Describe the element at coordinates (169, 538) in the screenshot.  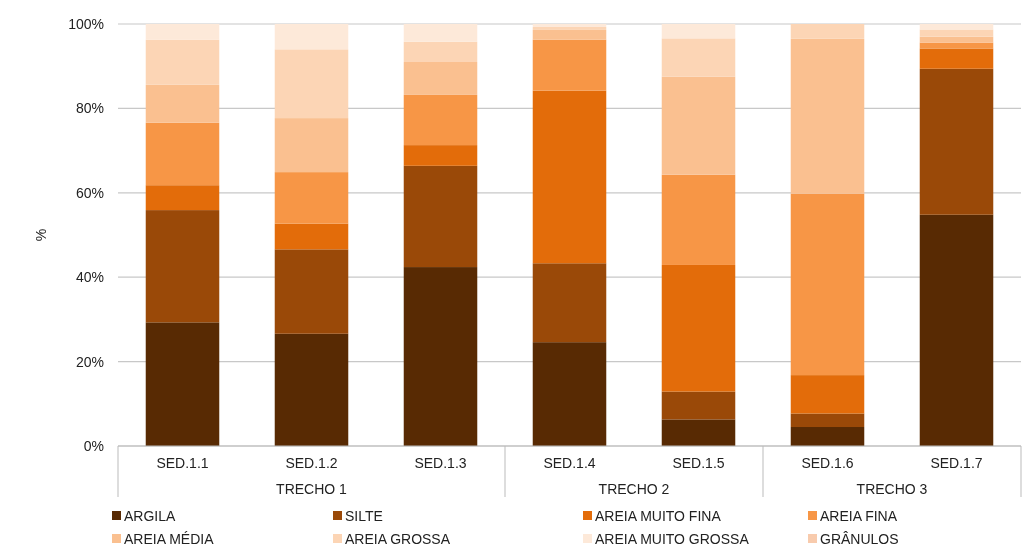
I see `legend-label: AREIA MÉDIA` at that location.